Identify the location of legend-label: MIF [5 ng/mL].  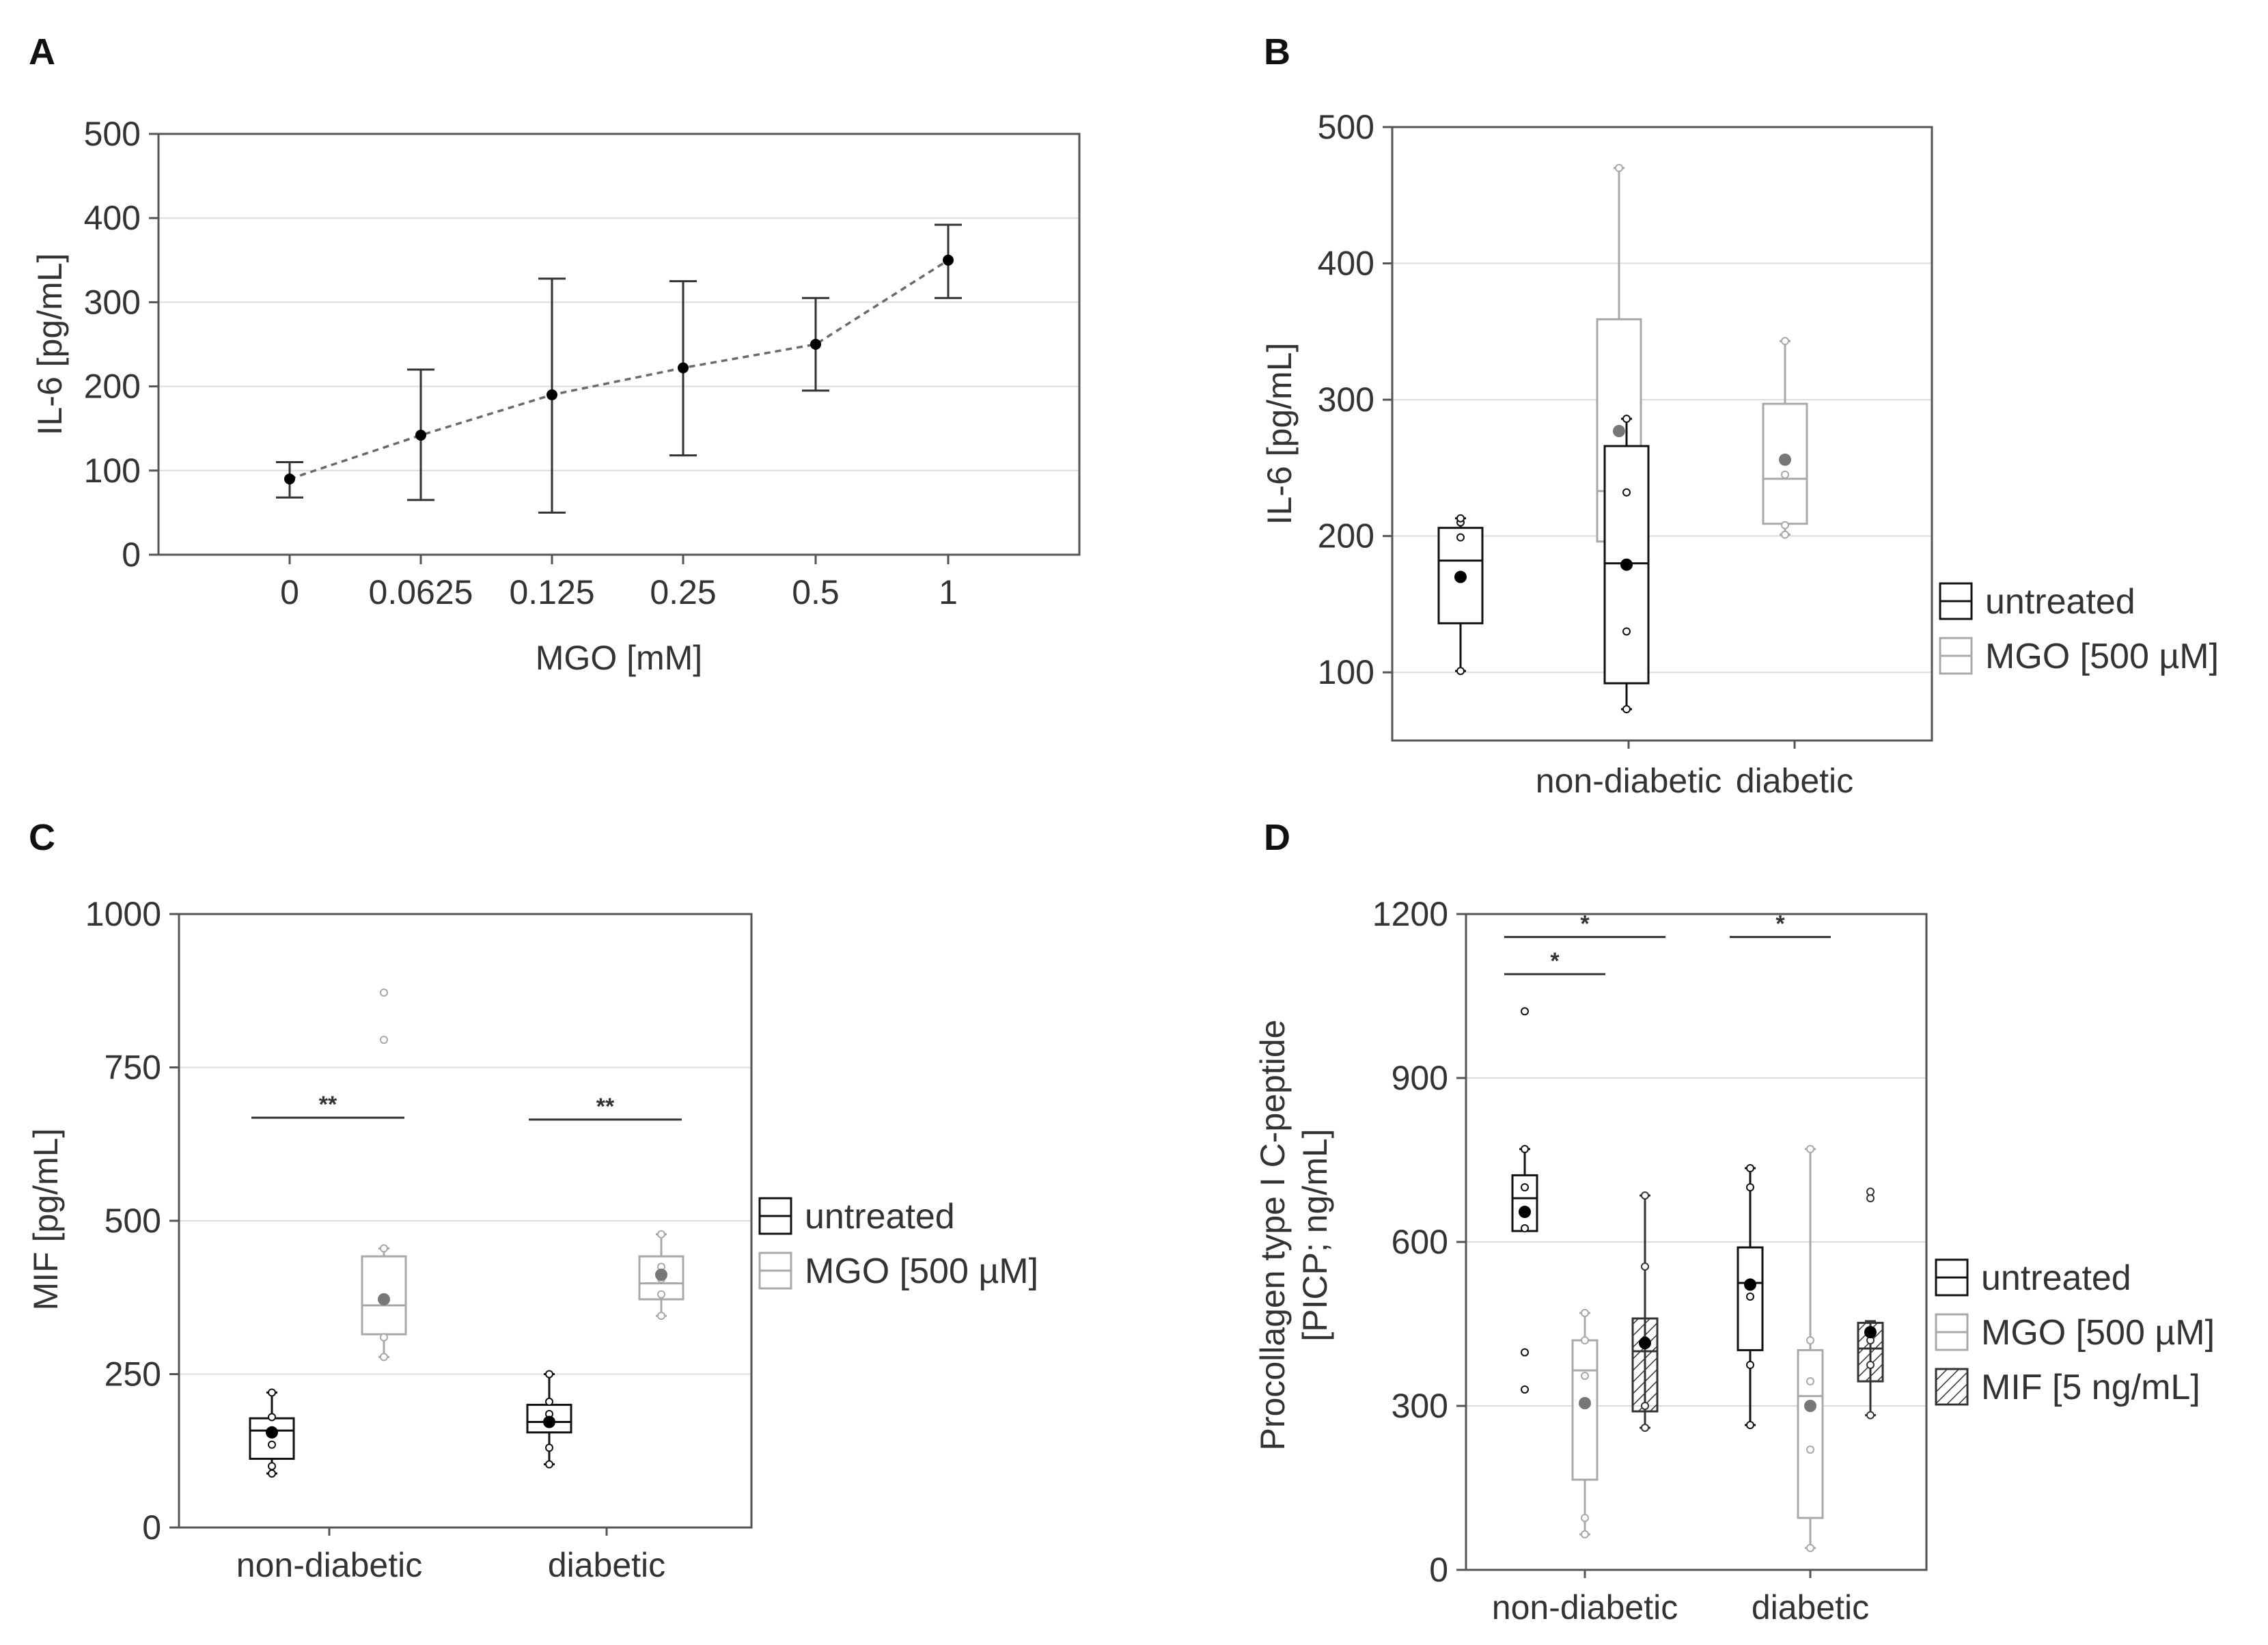
(2090, 1387).